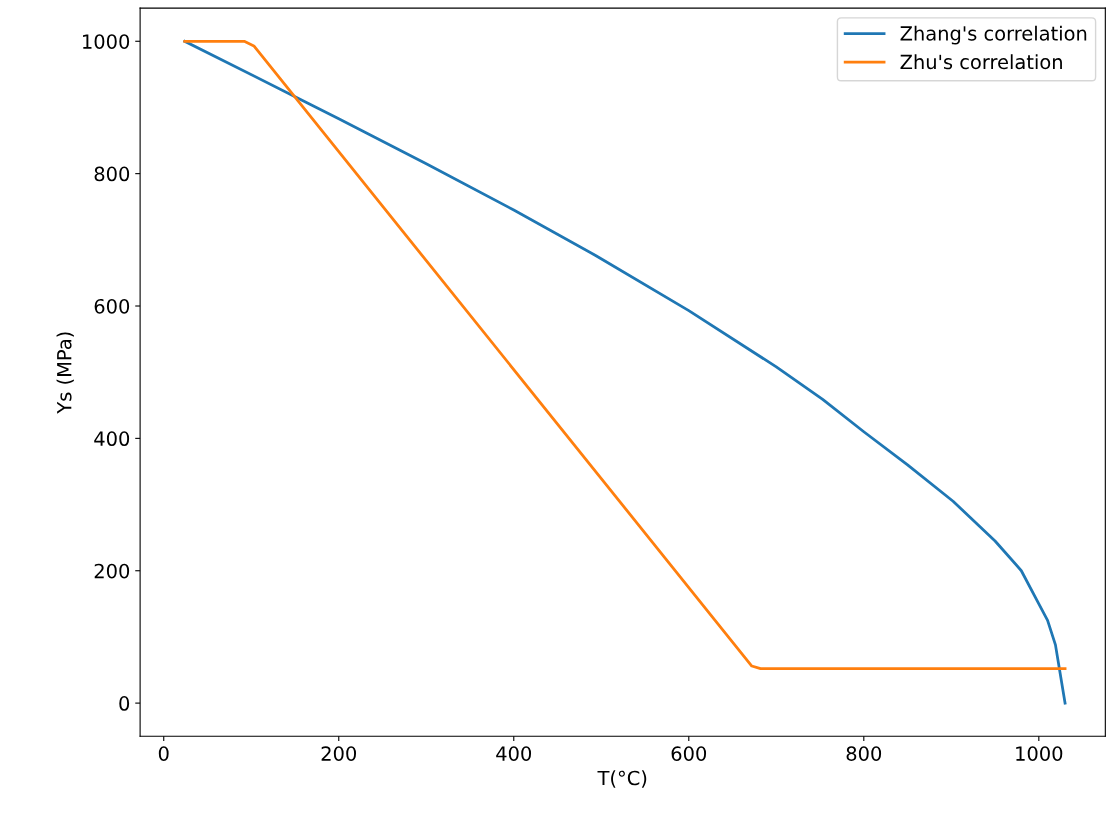 This screenshot has height=818, width=1112. I want to click on x-tick-label: 400, so click(514, 753).